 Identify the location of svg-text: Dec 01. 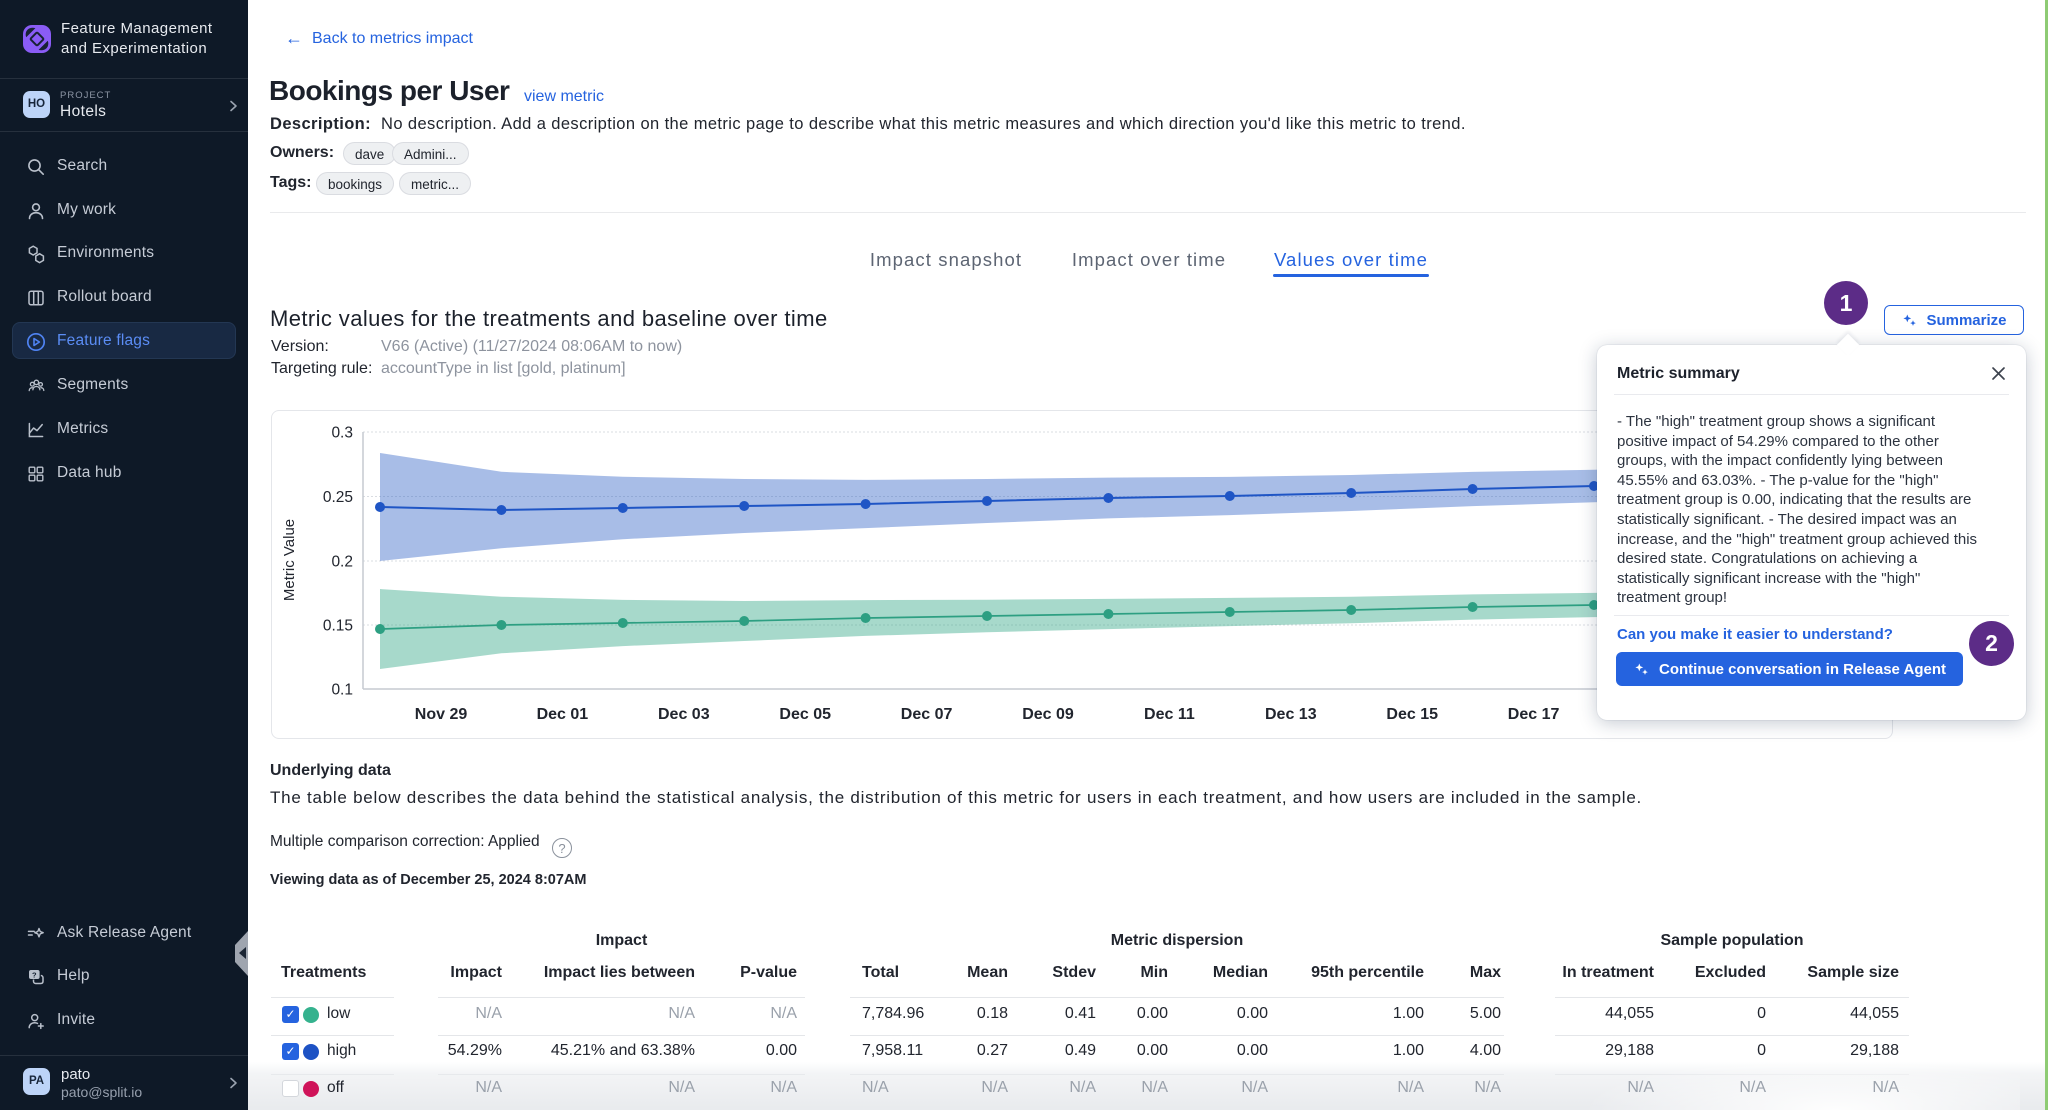
(563, 714).